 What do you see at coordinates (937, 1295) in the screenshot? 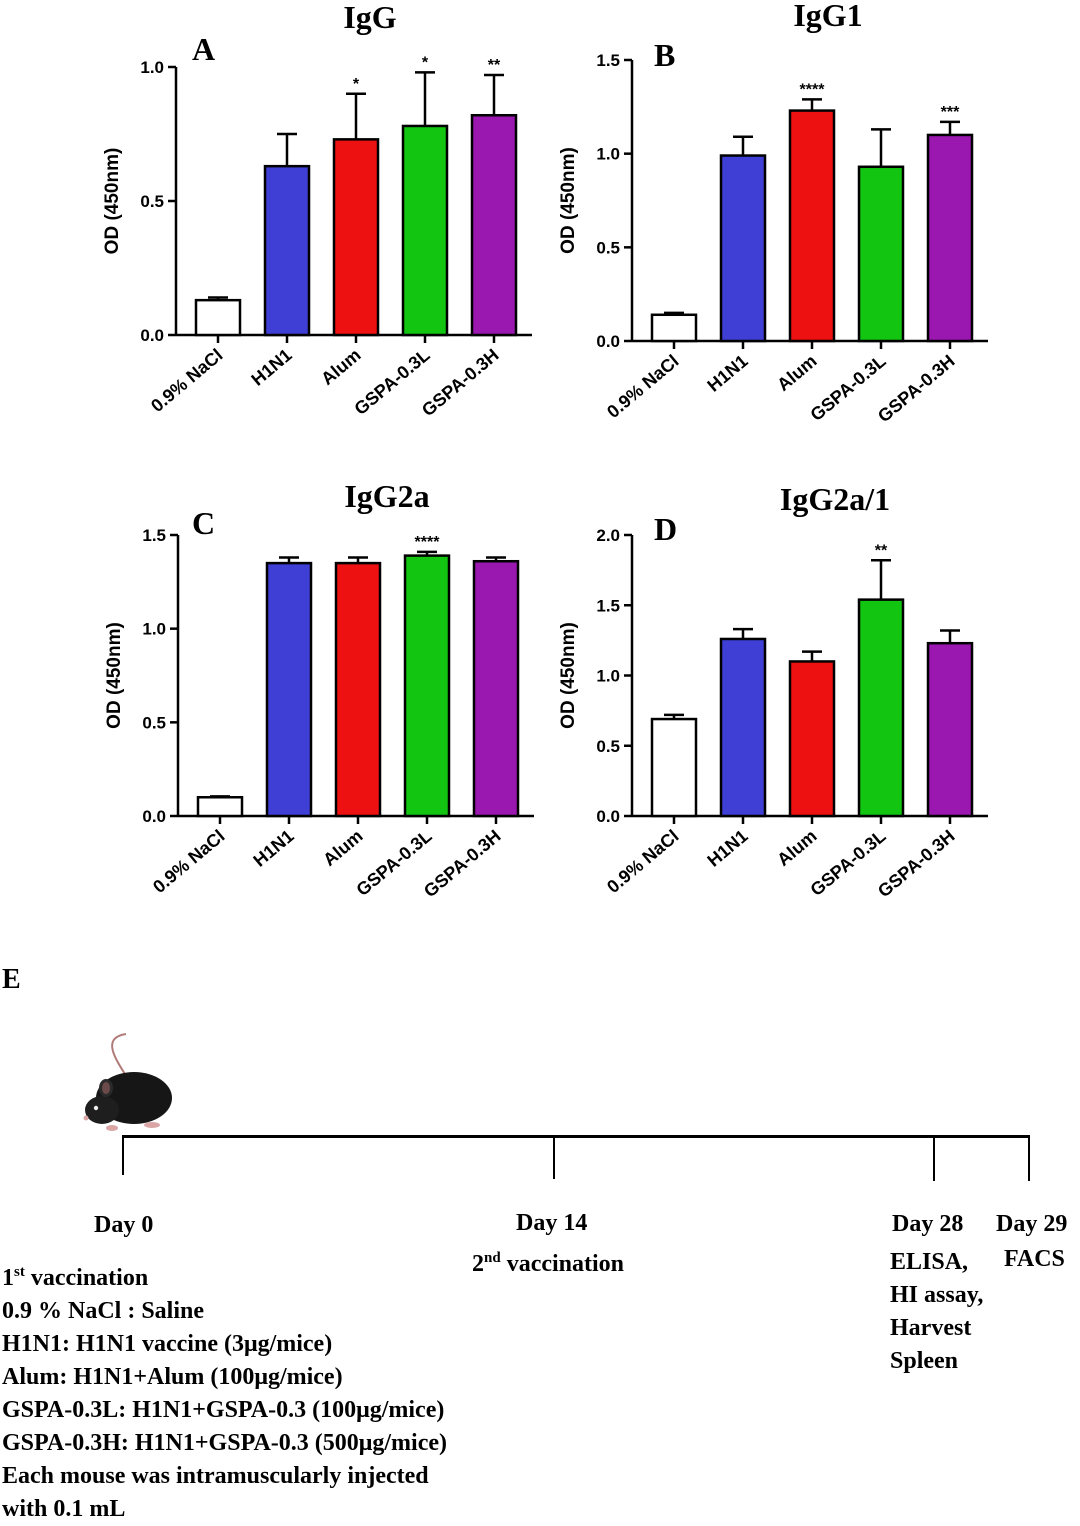
I see `day28-event-1: HI assay,` at bounding box center [937, 1295].